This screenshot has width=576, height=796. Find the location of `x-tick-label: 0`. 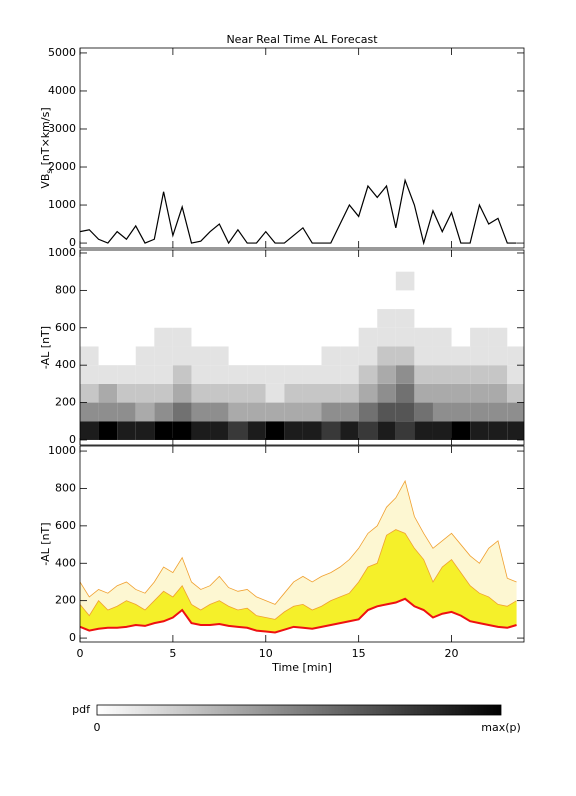

x-tick-label: 0 is located at coordinates (80, 653).